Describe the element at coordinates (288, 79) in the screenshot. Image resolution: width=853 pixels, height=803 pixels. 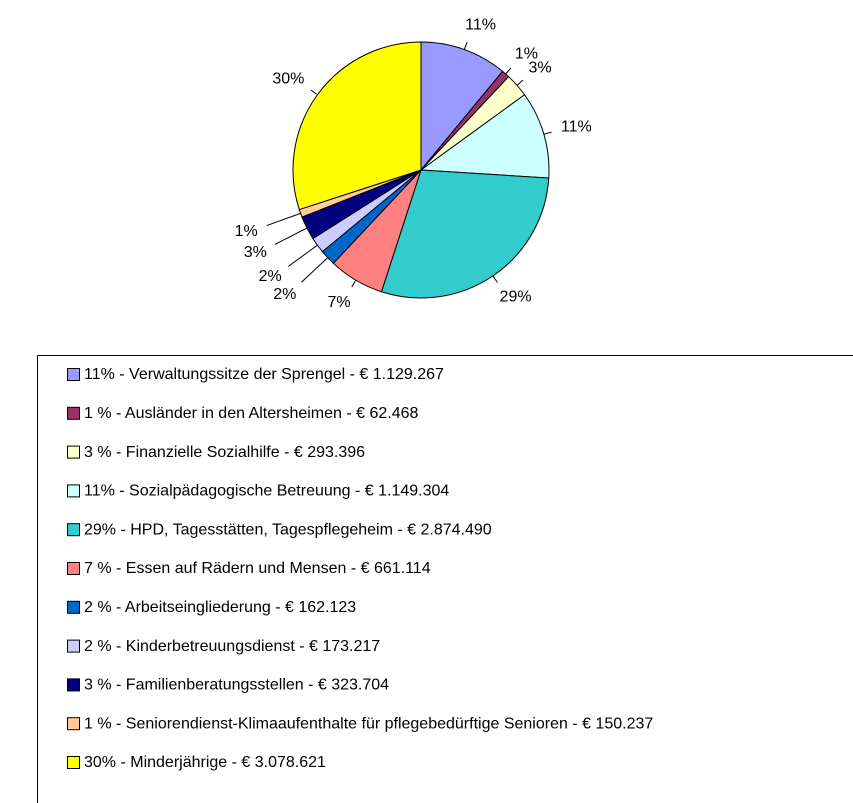
I see `data-label: 30%` at that location.